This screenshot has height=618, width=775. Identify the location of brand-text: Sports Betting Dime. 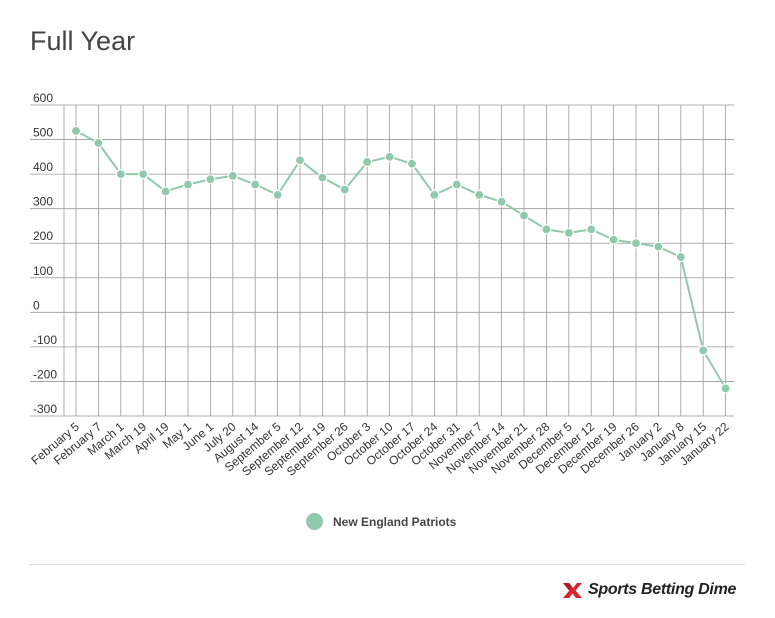
(662, 589).